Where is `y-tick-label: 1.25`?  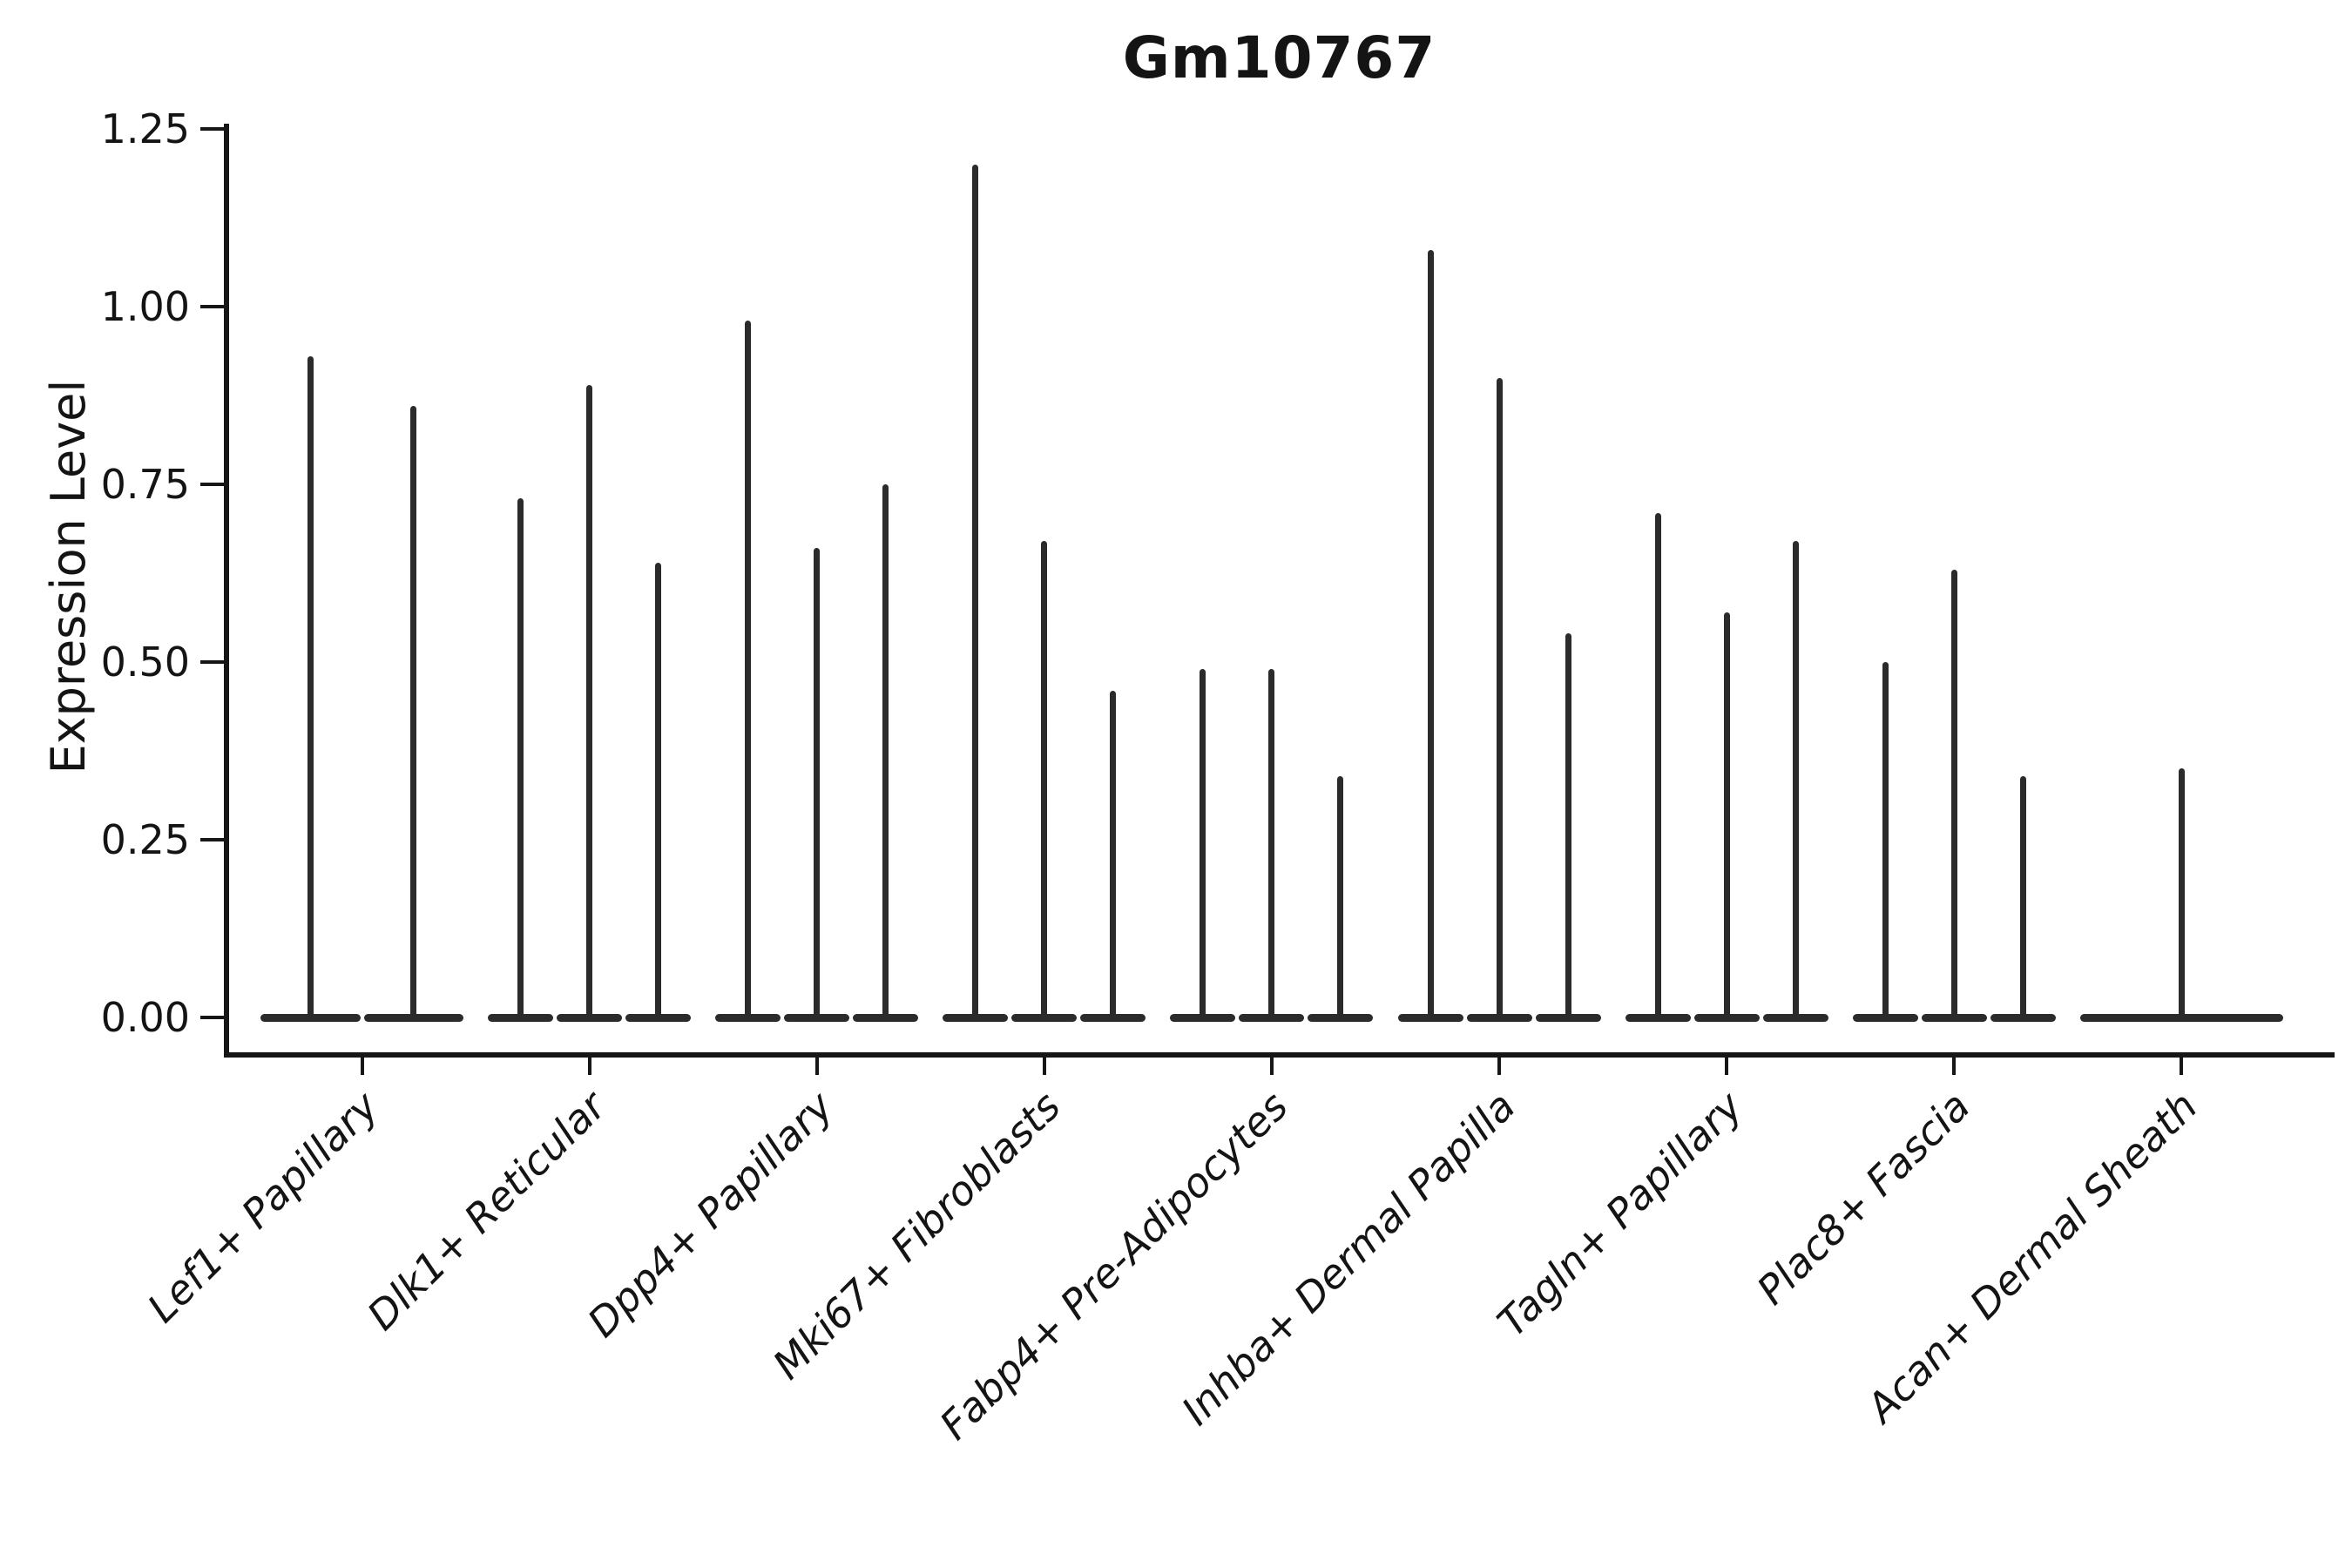
y-tick-label: 1.25 is located at coordinates (145, 129).